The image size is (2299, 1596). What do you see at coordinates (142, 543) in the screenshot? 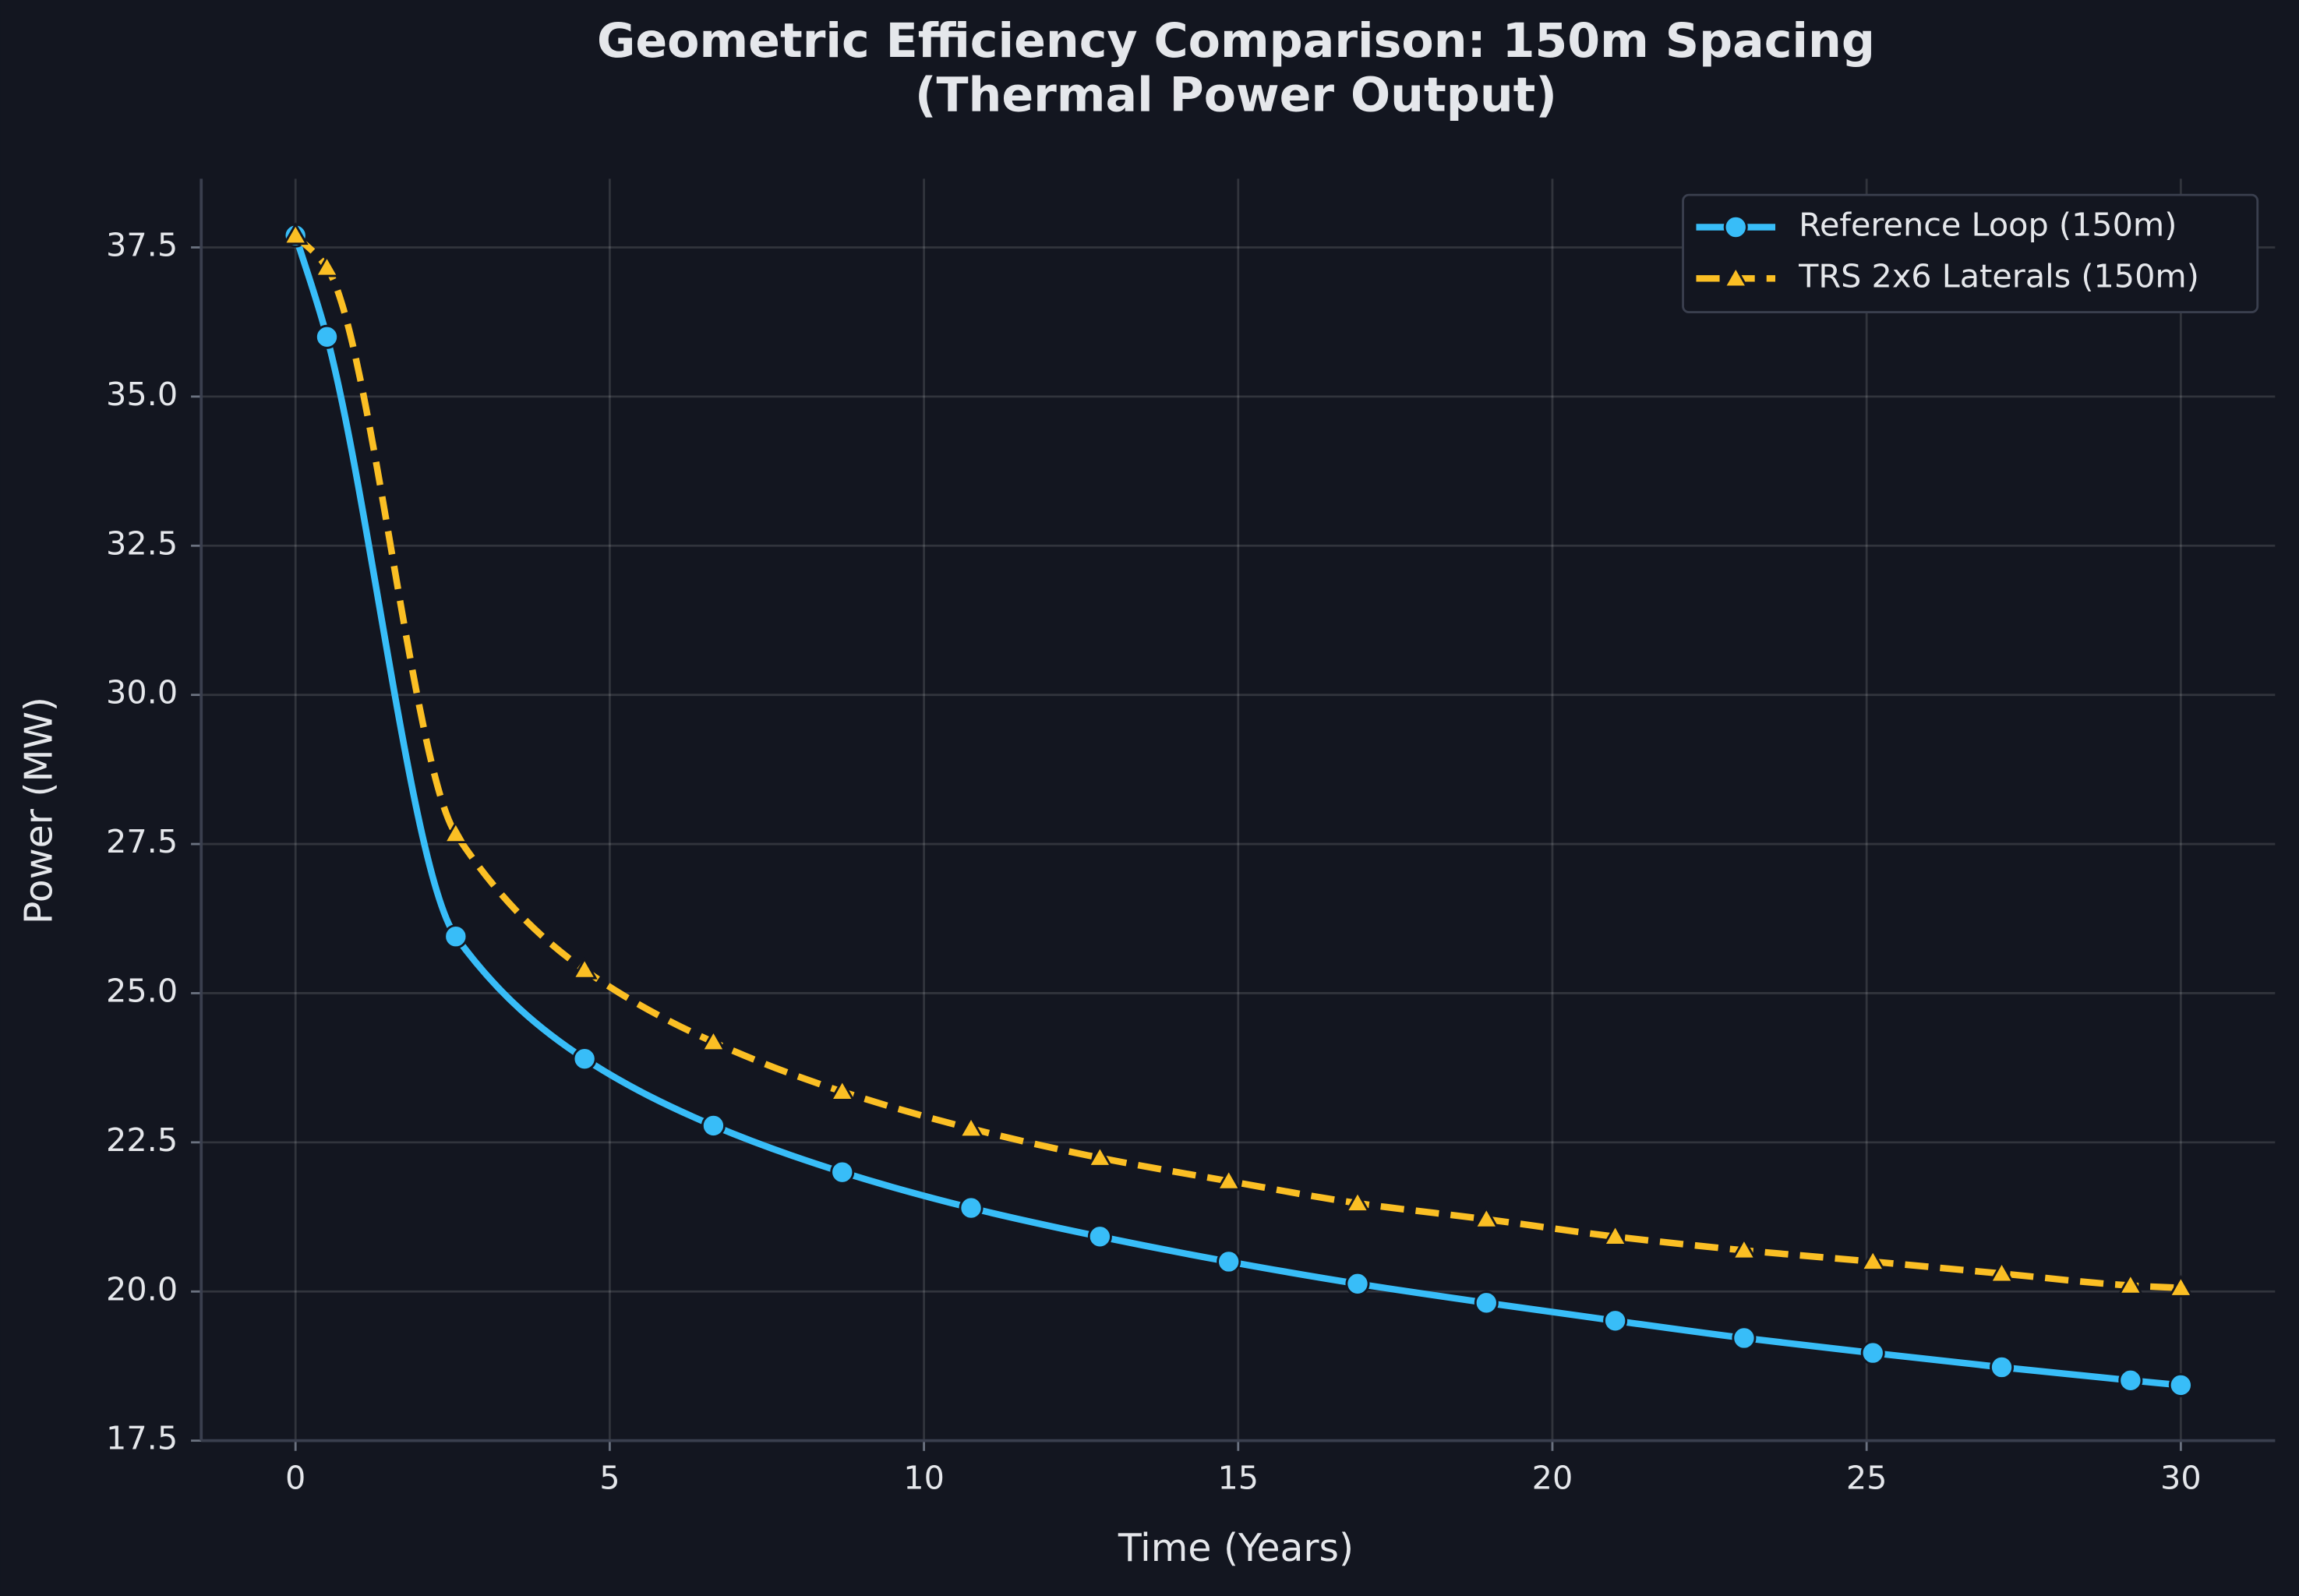
I see `y-tick-label: 32.5` at bounding box center [142, 543].